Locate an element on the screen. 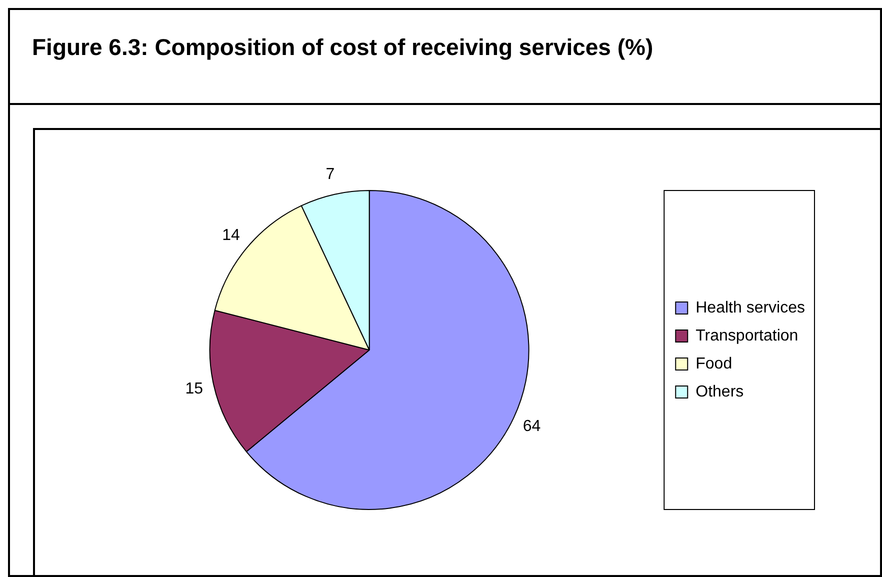 The width and height of the screenshot is (882, 577). legend-label: Transportation is located at coordinates (747, 335).